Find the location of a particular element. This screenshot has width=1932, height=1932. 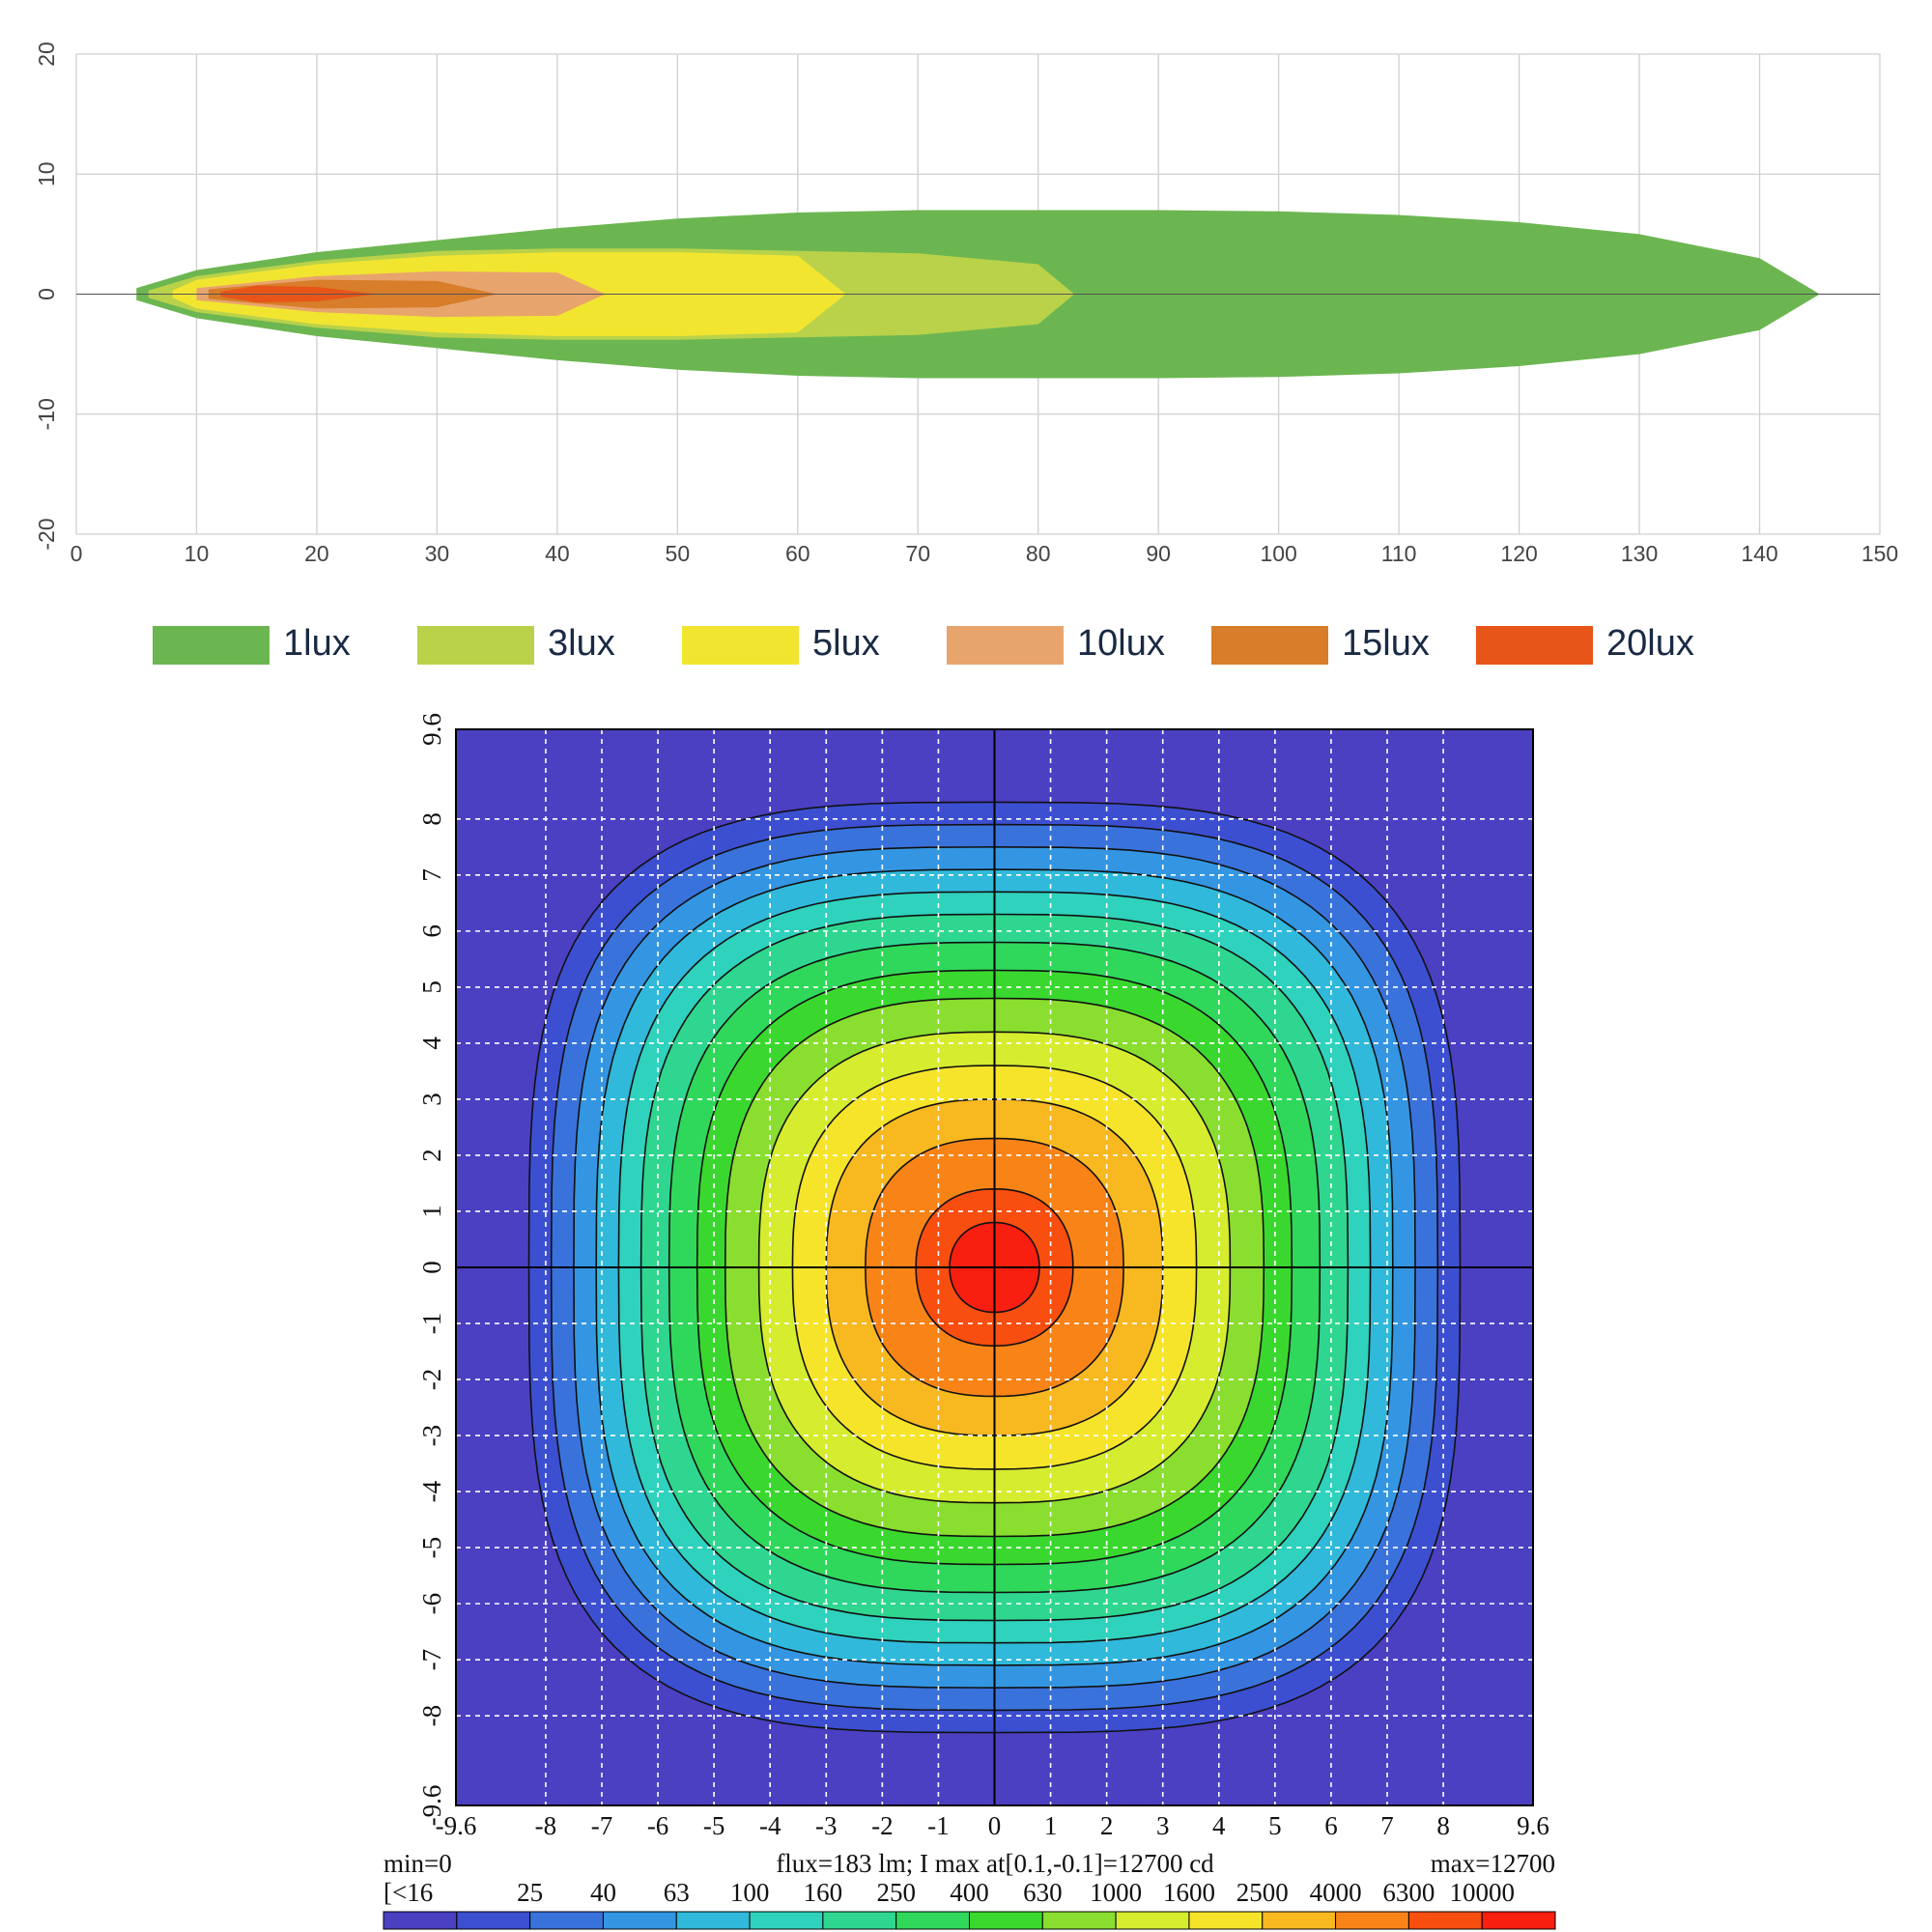

x-tick-label: 1 is located at coordinates (1051, 1825).